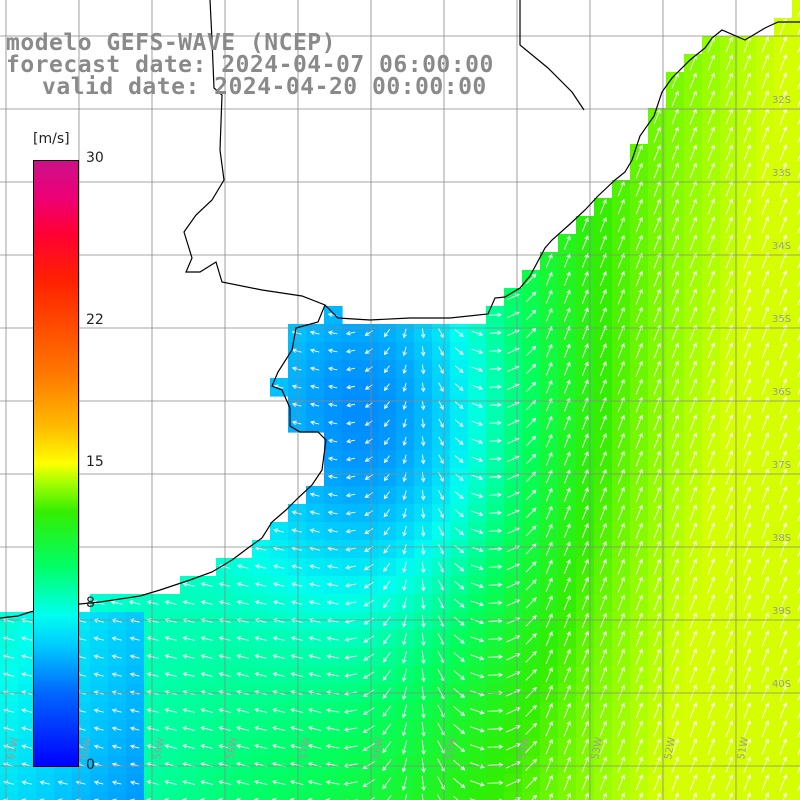 The image size is (800, 800). I want to click on longitude-label: 58W, so click(232, 748).